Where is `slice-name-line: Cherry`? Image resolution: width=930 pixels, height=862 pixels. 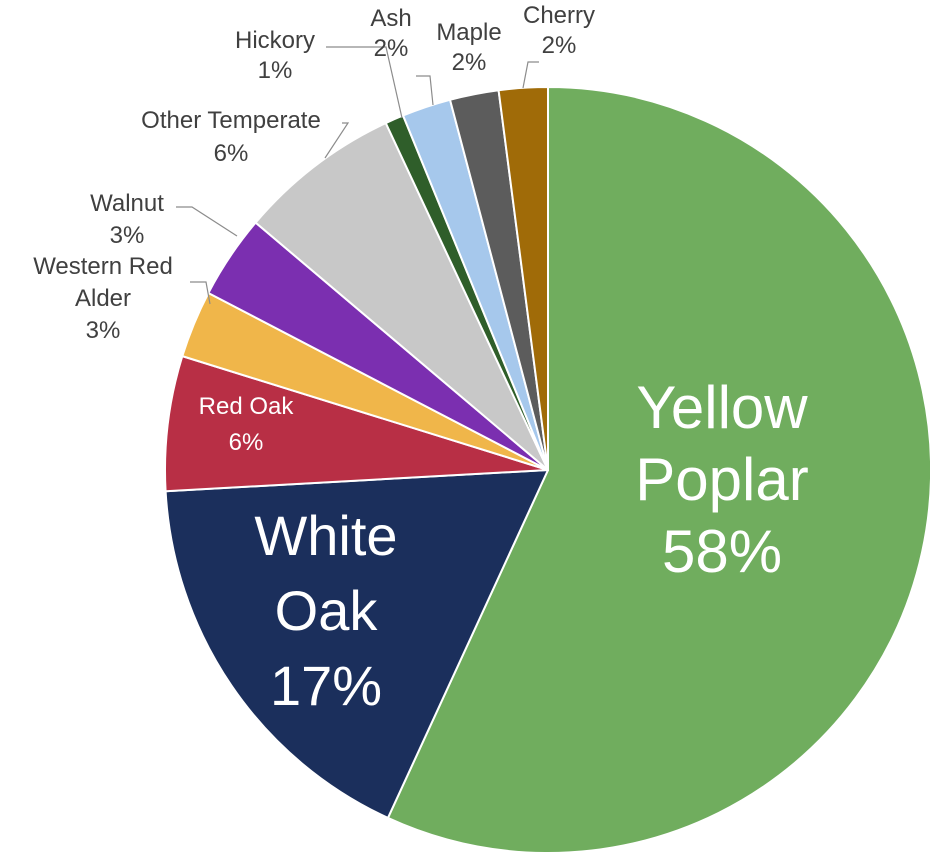
slice-name-line: Cherry is located at coordinates (559, 15).